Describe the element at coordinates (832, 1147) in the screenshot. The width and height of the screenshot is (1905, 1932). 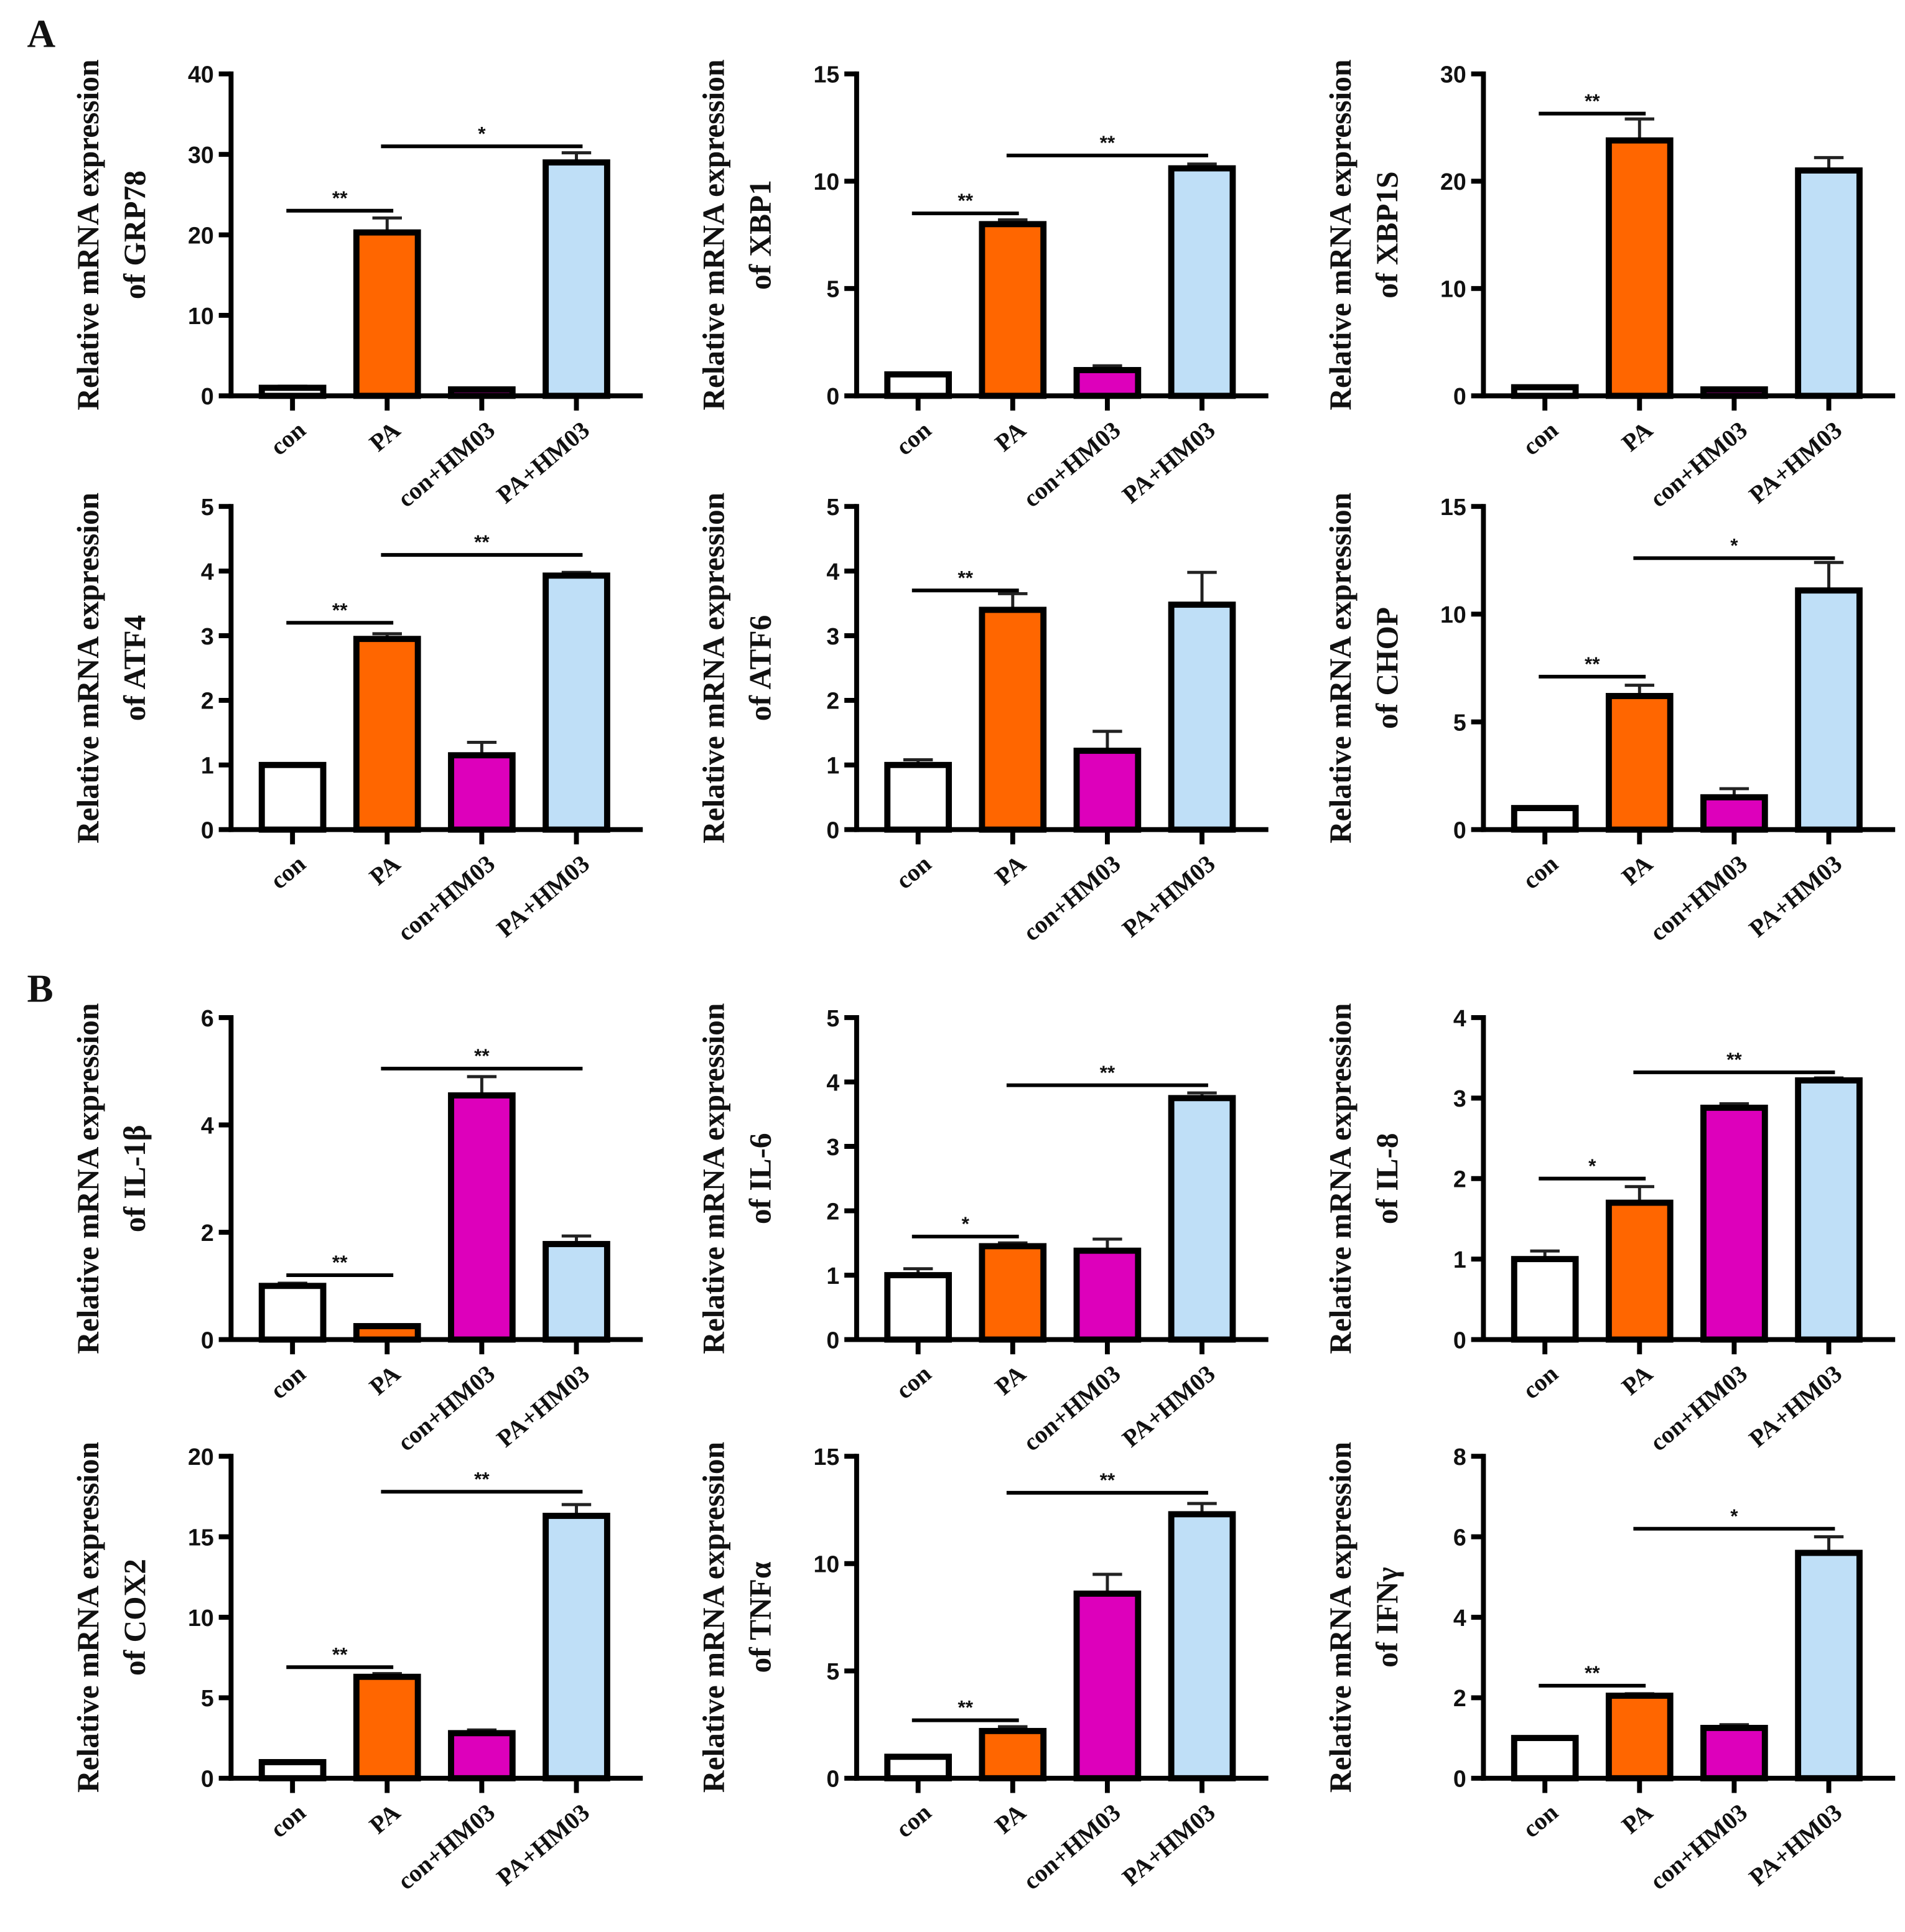
I see `y-tick-label: 3` at that location.